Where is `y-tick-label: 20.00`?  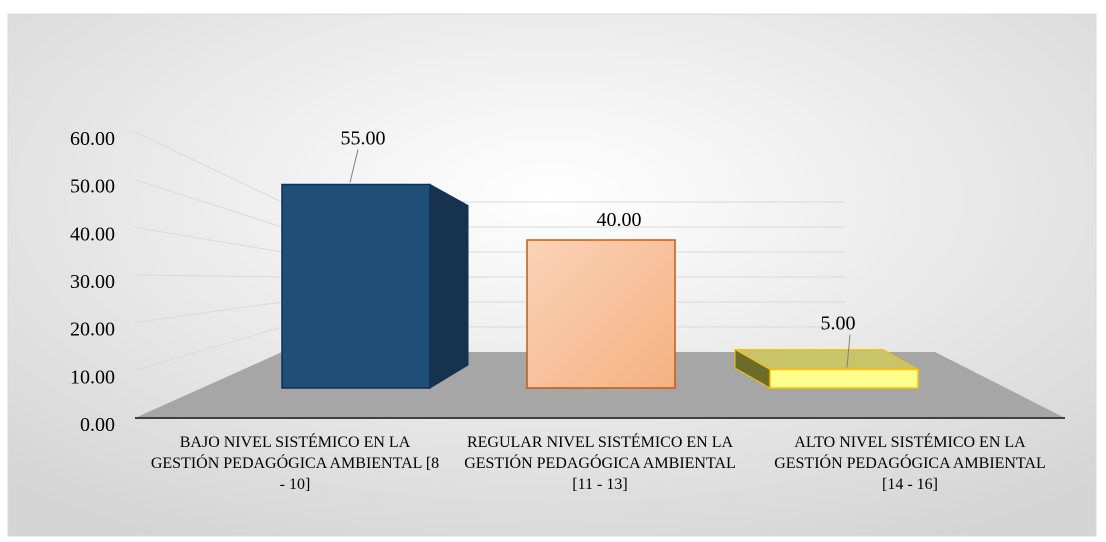
y-tick-label: 20.00 is located at coordinates (92, 330).